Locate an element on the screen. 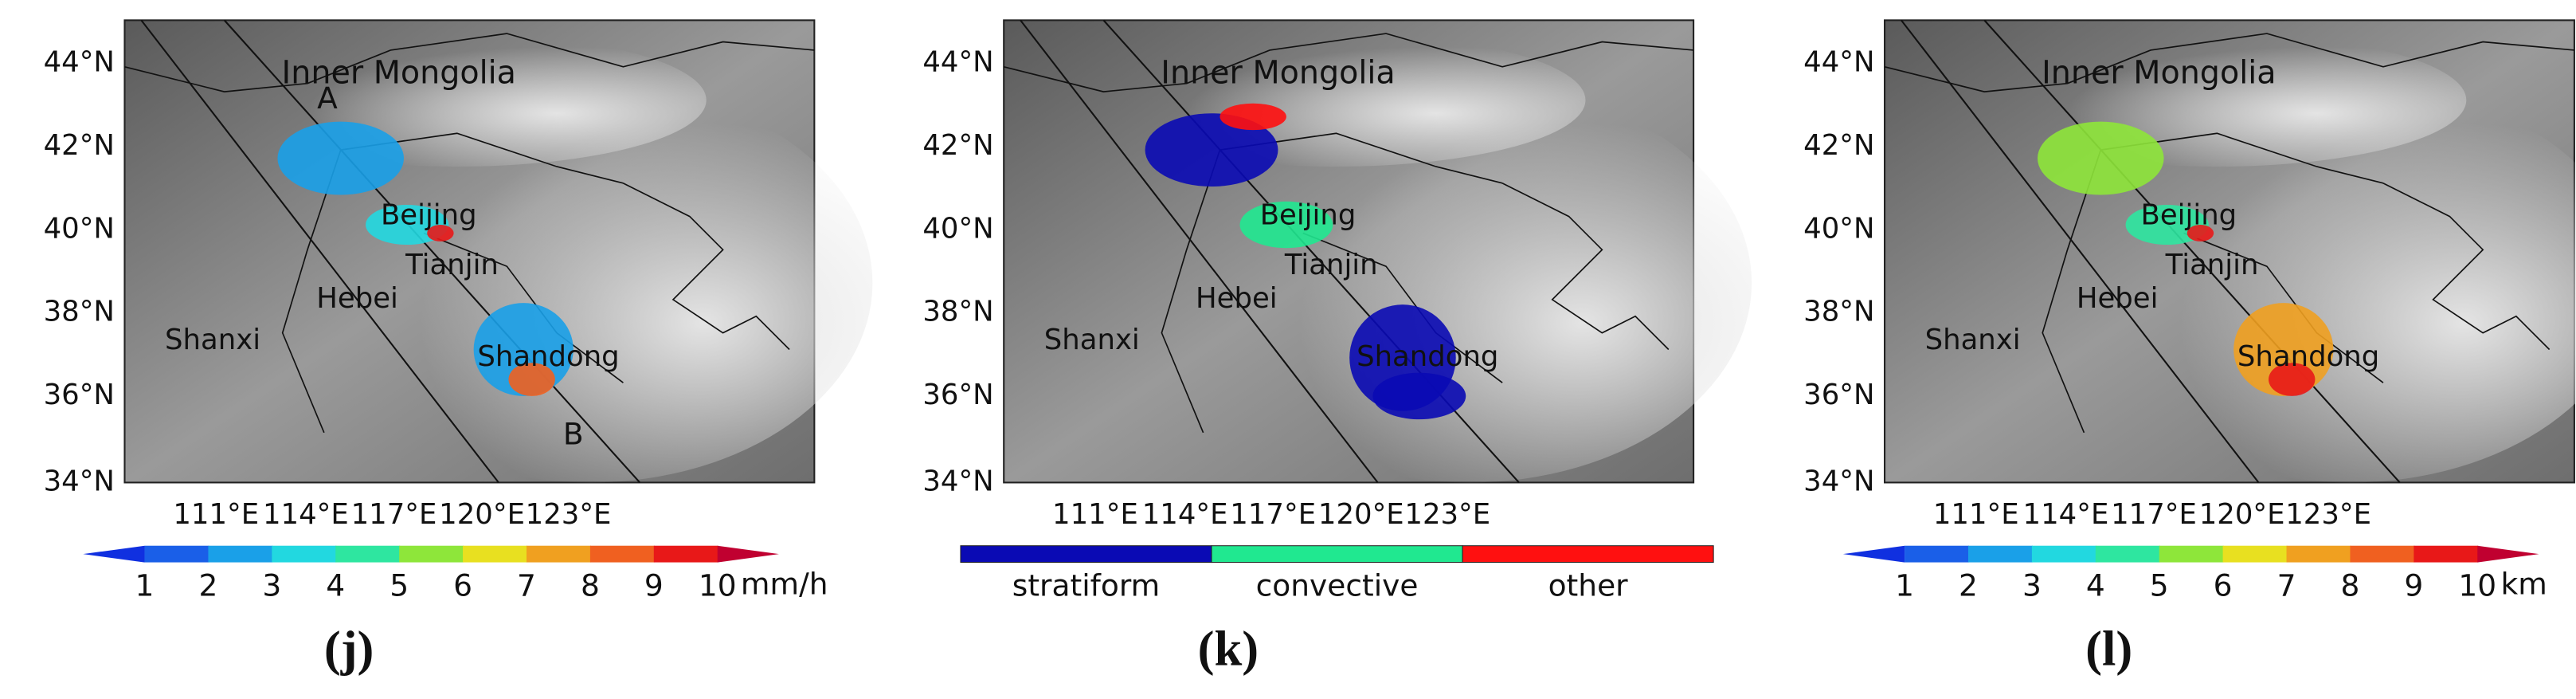 This screenshot has width=2576, height=699. marker-label: A is located at coordinates (327, 98).